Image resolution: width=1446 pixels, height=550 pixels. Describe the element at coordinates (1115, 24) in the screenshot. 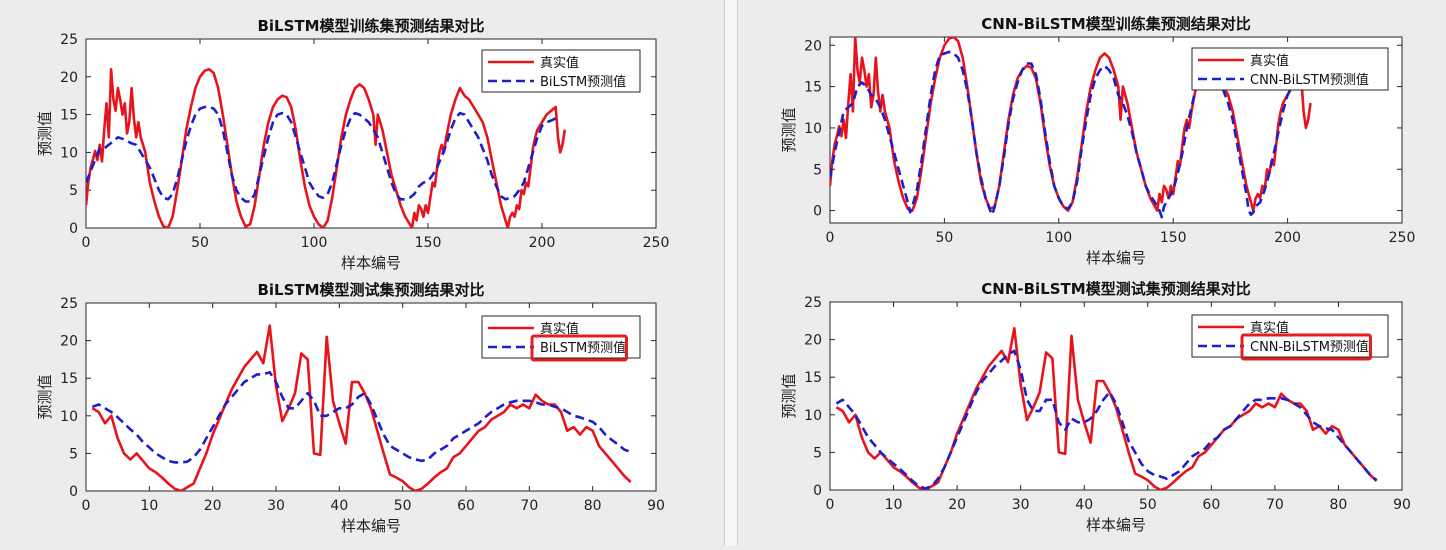

I see `cnn-bilstm-train-title: CNN-BiLSTM模型训练集预测结果对比` at that location.